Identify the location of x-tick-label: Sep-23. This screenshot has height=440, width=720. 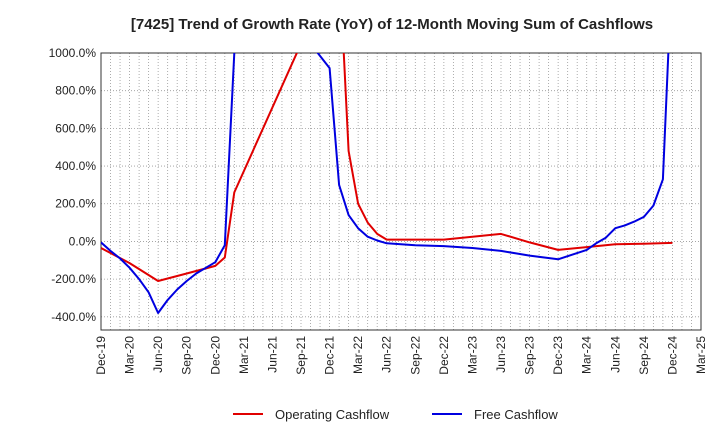
(530, 355).